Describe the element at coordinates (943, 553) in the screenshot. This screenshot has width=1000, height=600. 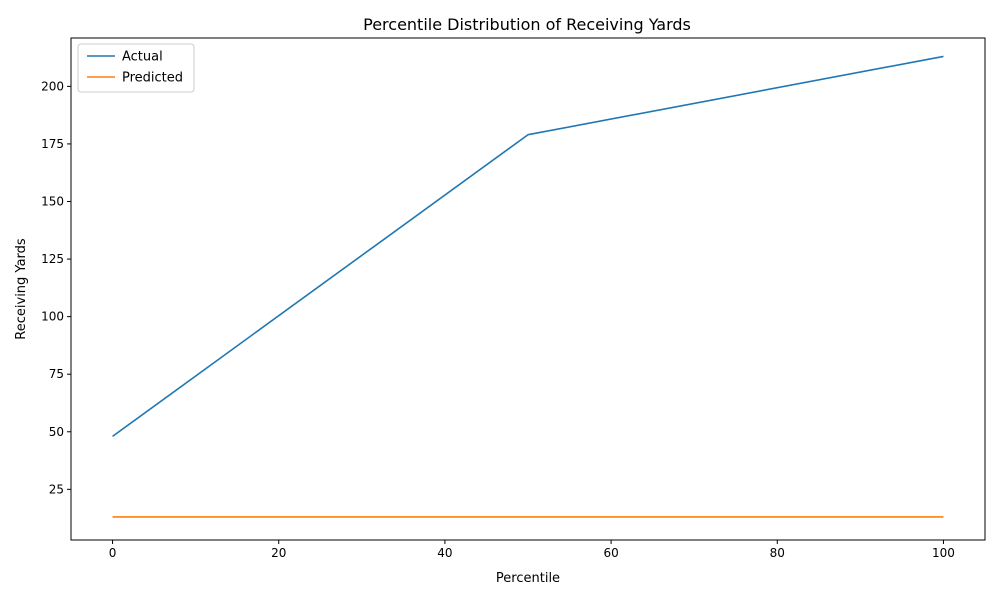
I see `x-tick-label: 100` at that location.